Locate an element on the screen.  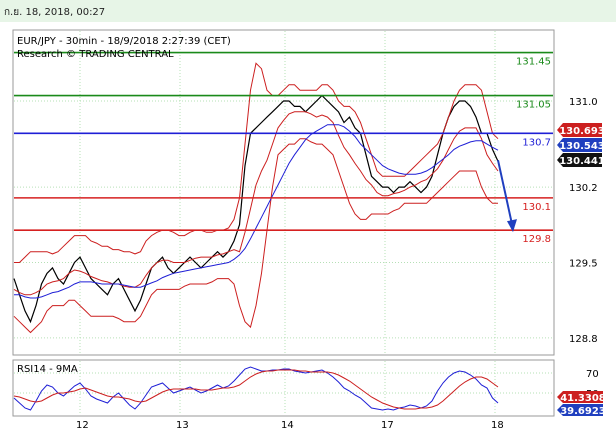
level-label: 130.7 is located at coordinates (536, 142).